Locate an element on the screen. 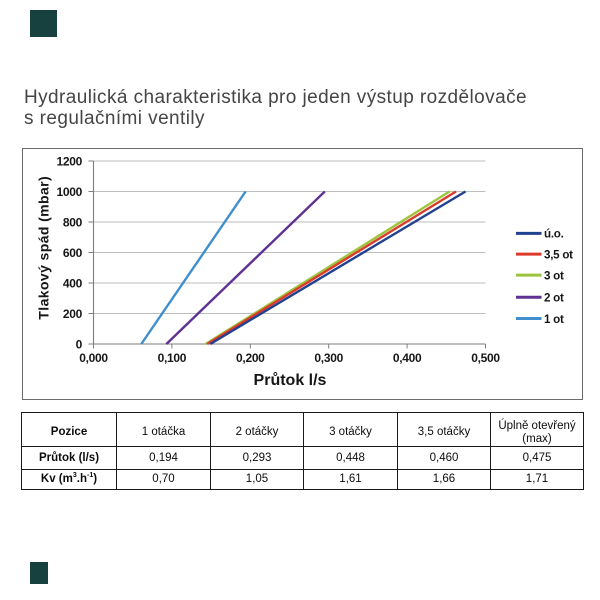 The image size is (600, 600). svg-text: 400 is located at coordinates (73, 283).